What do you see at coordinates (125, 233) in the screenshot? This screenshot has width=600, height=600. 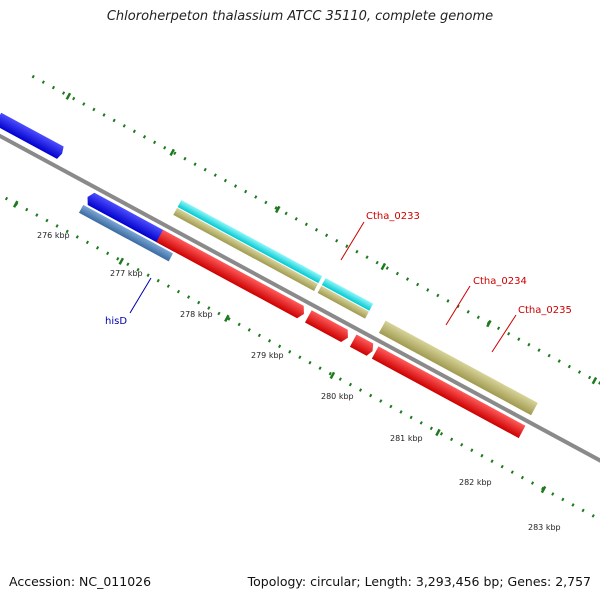 I see `gene-hisD` at bounding box center [125, 233].